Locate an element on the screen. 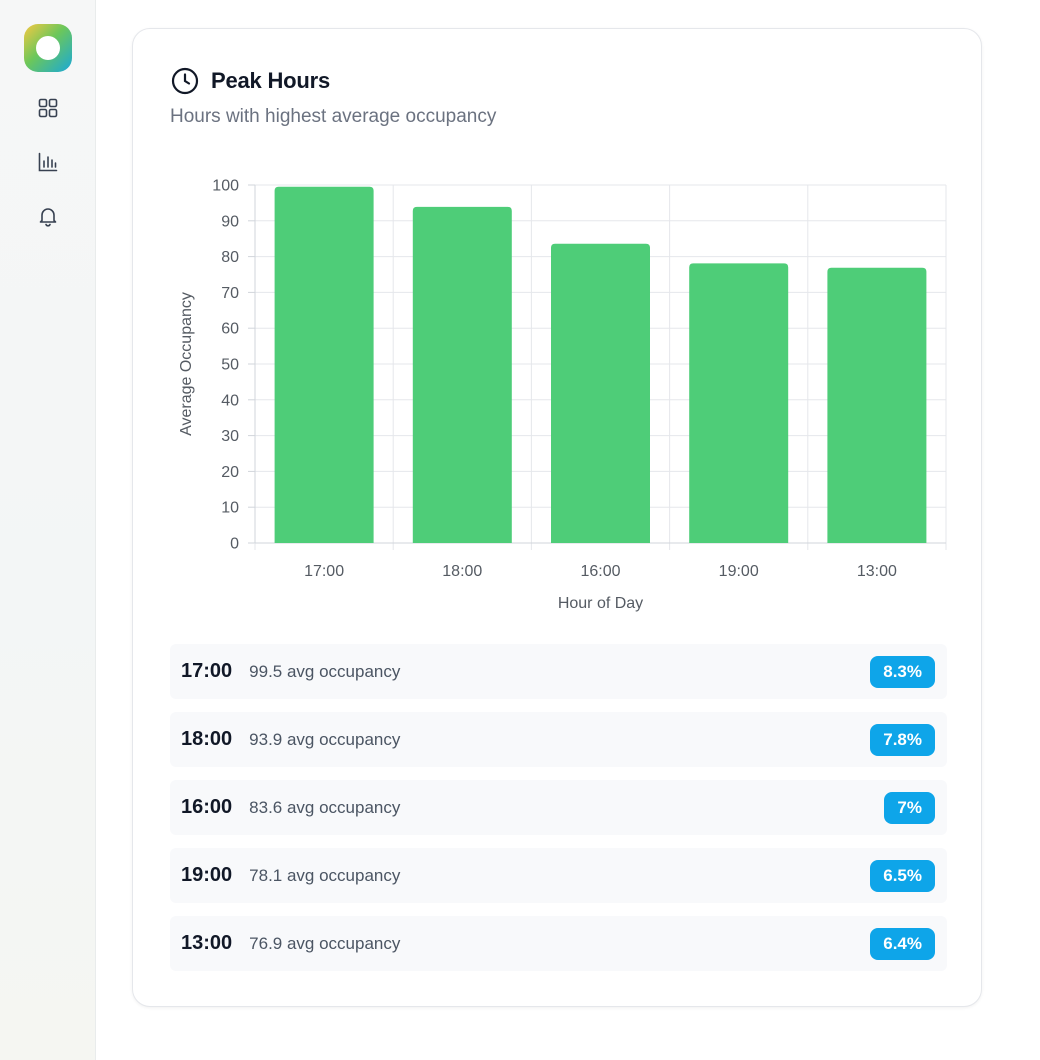  clock-icon is located at coordinates (185, 81).